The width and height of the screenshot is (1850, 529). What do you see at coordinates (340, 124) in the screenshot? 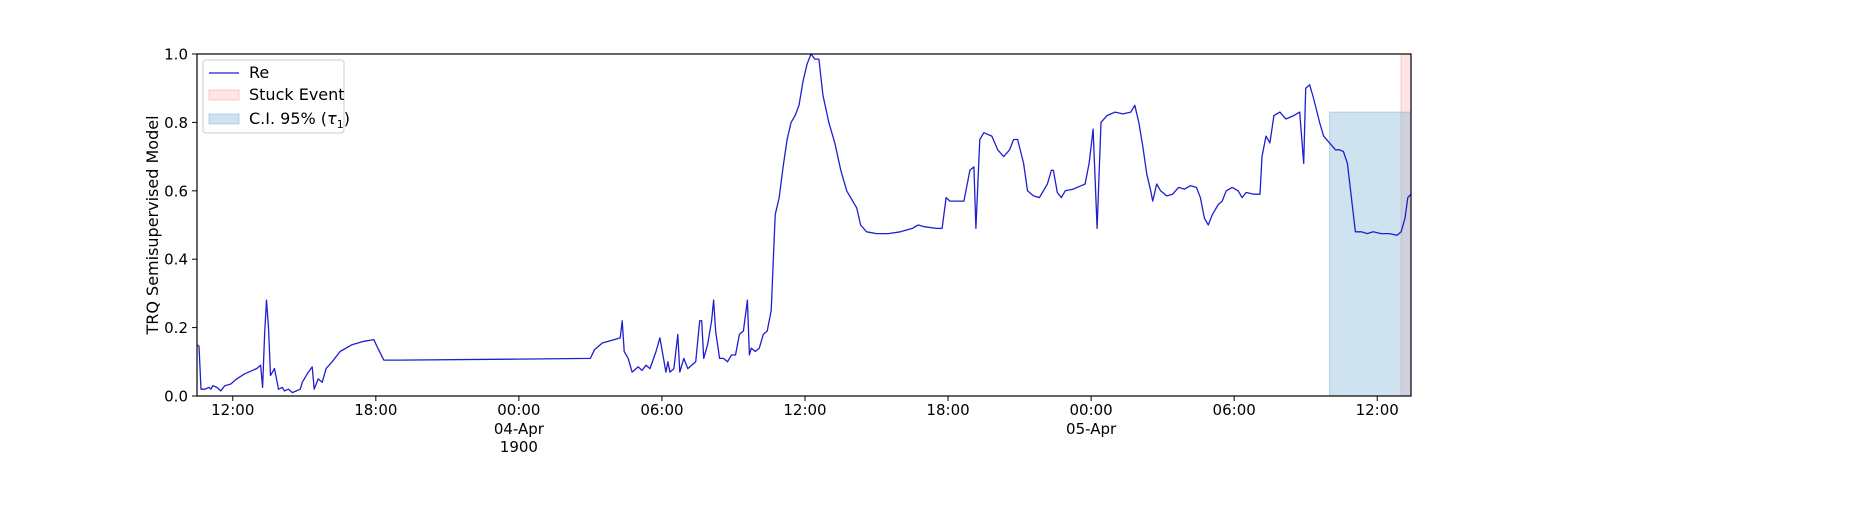
I see `legend-label-ci-95-sub: 1` at bounding box center [340, 124].